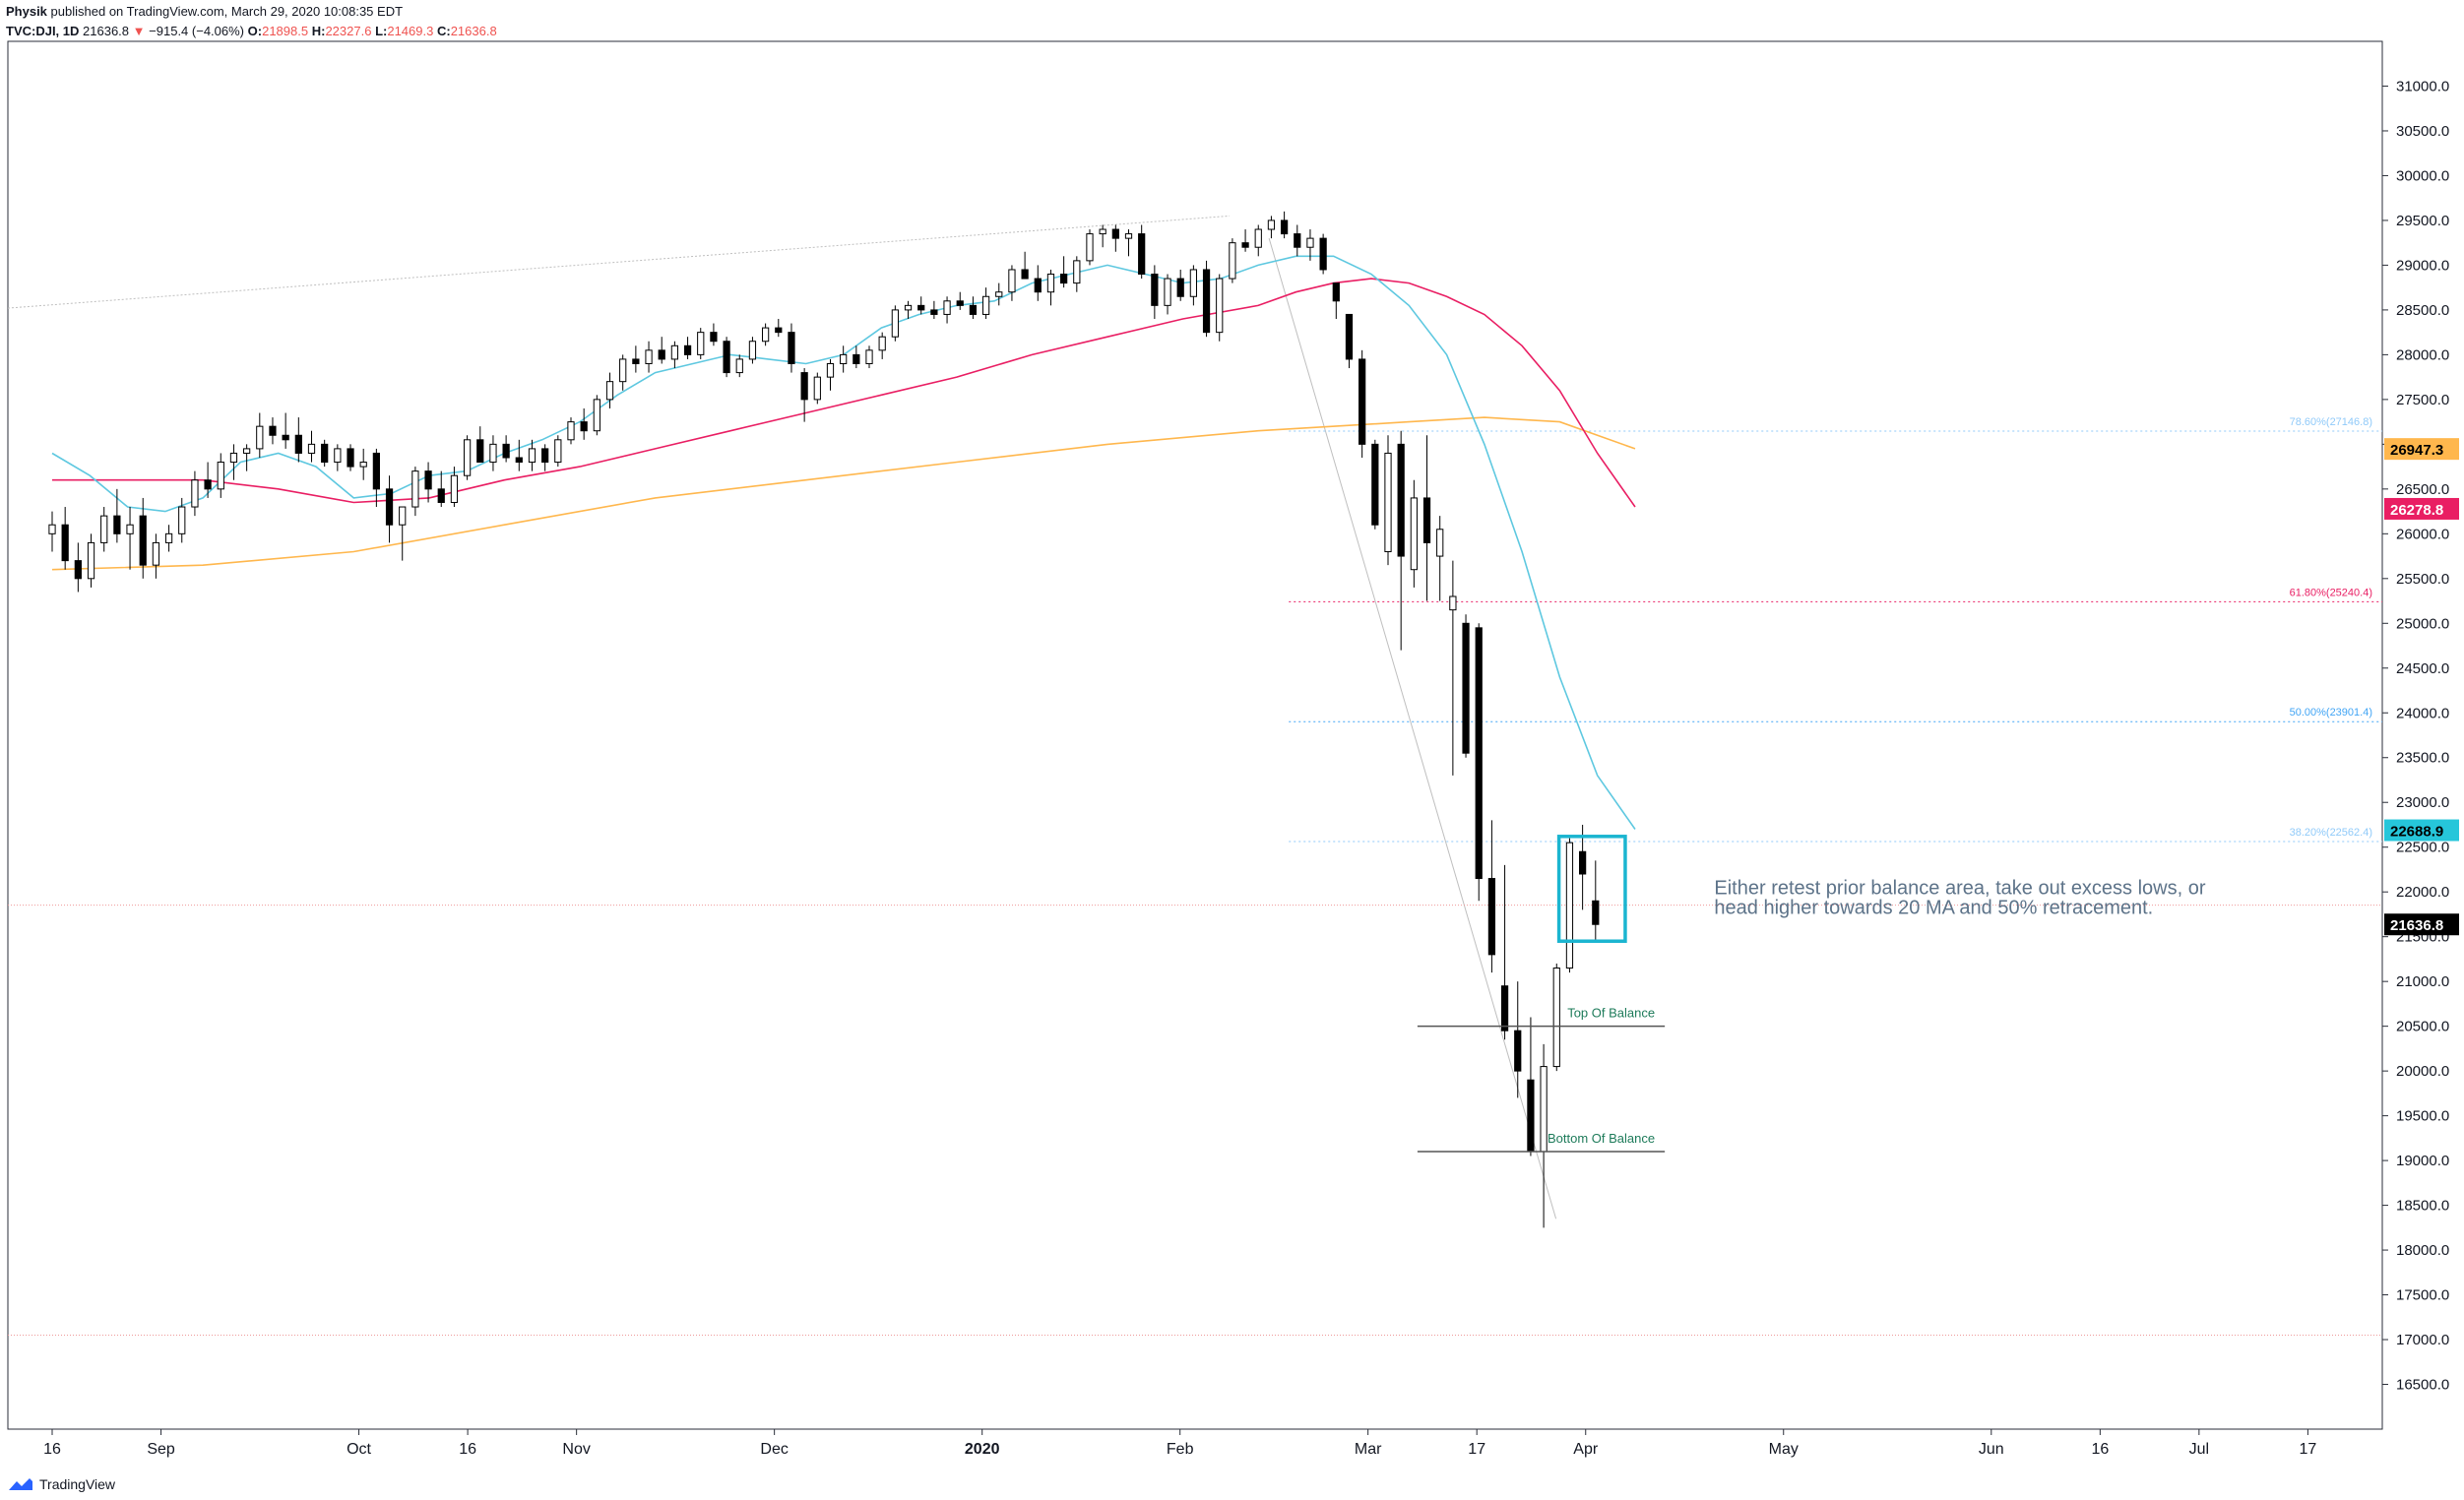 This screenshot has height=1500, width=2464. Describe the element at coordinates (2422, 1161) in the screenshot. I see `price-tick-label: 19000.0` at that location.